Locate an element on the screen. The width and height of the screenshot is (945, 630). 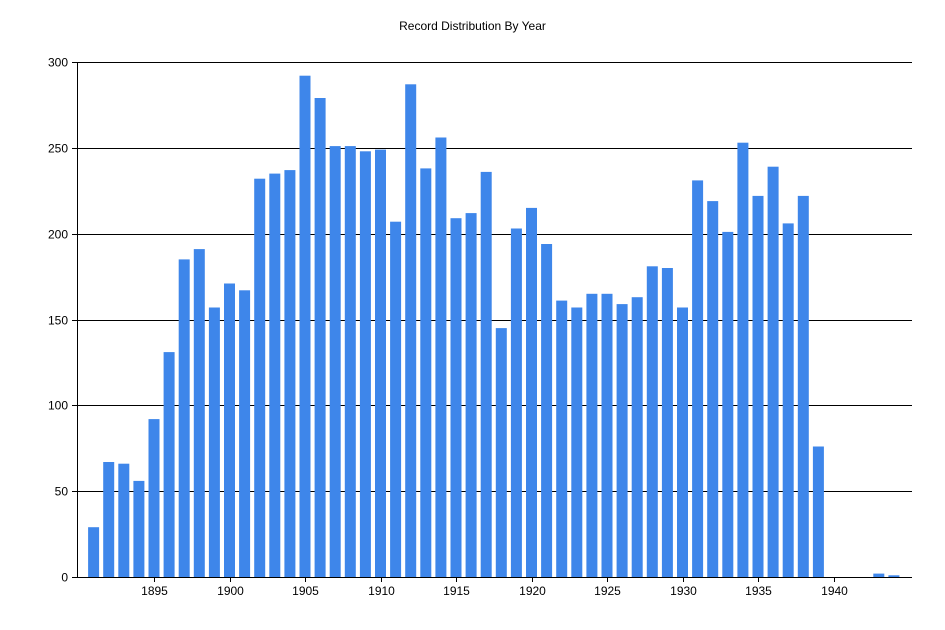
bar-1933 is located at coordinates (728, 404).